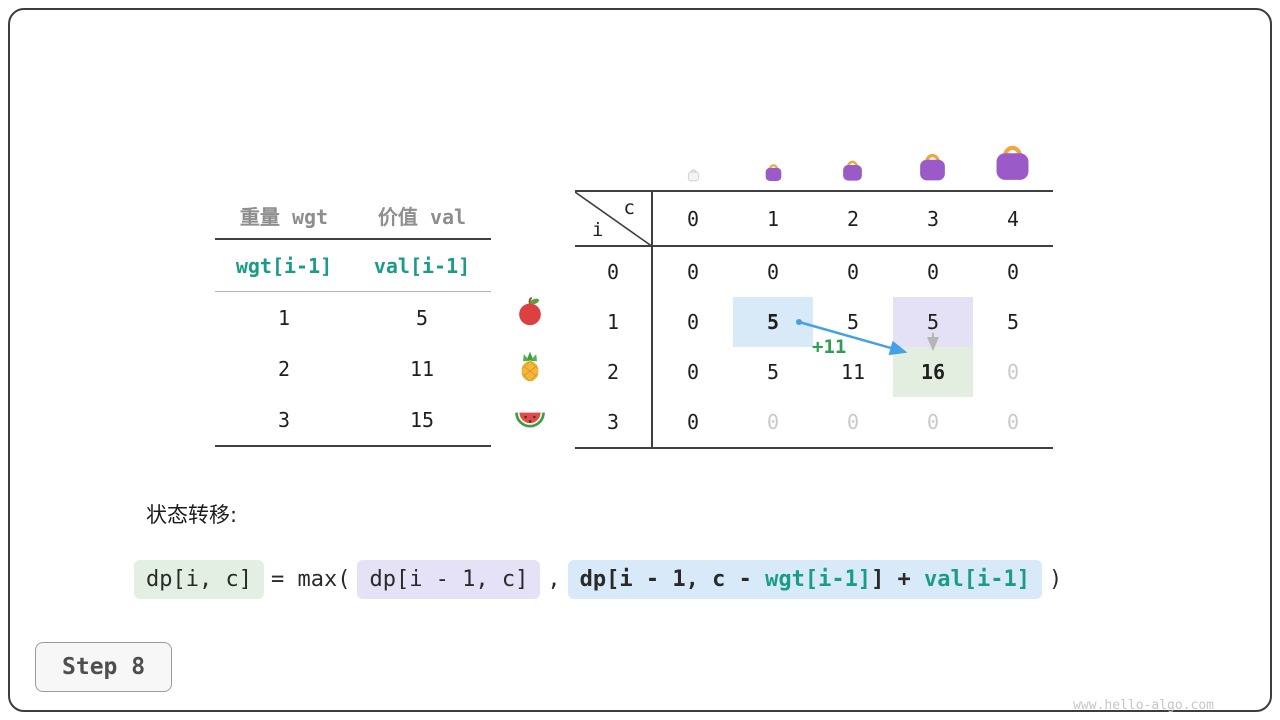 The height and width of the screenshot is (720, 1280). Describe the element at coordinates (284, 317) in the screenshot. I see `item-1-weight: 1` at that location.